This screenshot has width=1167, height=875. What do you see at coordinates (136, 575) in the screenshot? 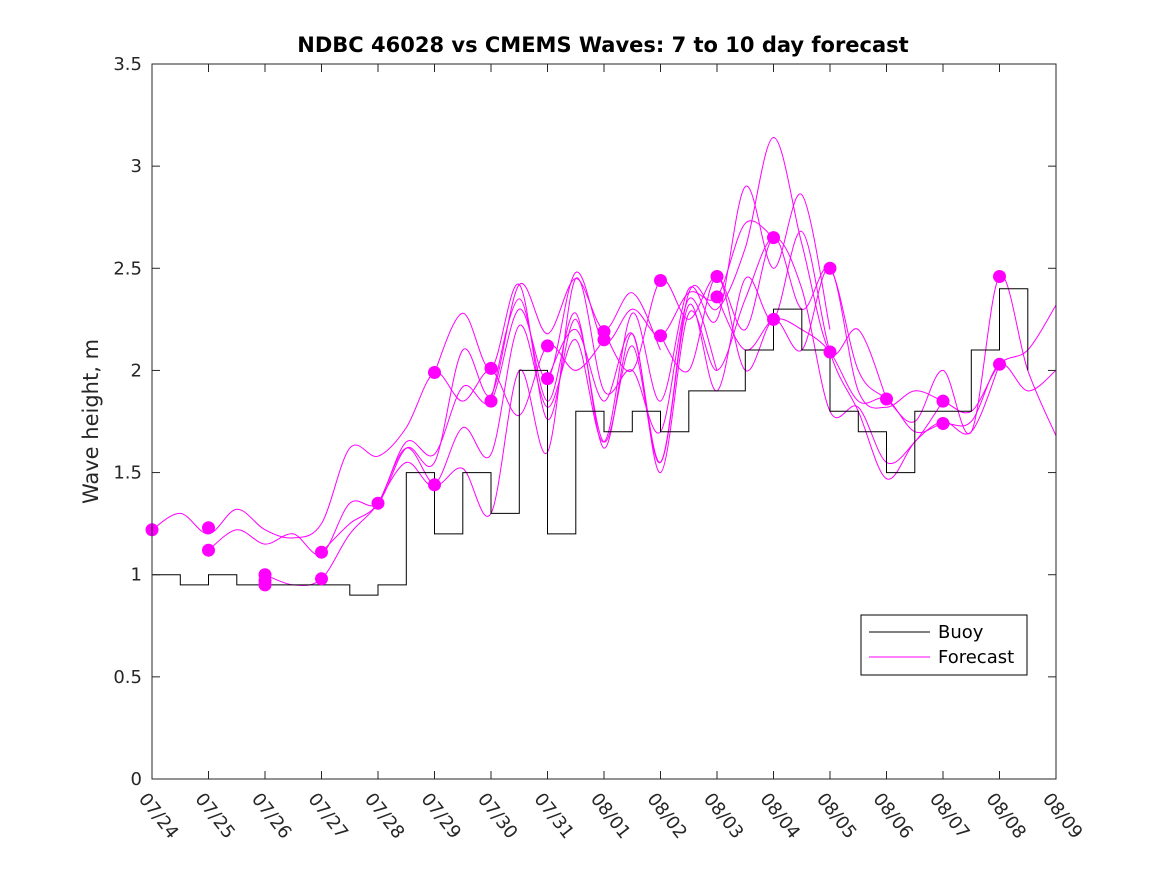
I see `y-tick-label: 1` at bounding box center [136, 575].